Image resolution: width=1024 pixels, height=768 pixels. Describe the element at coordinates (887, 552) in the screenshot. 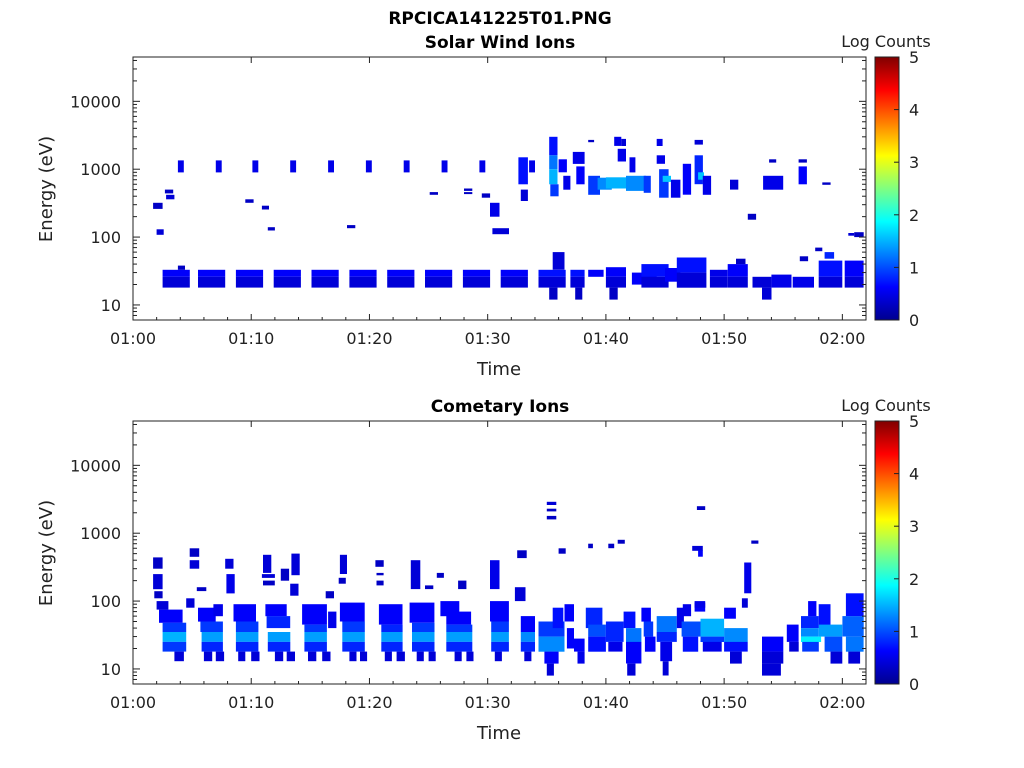

I see `colorbar` at that location.